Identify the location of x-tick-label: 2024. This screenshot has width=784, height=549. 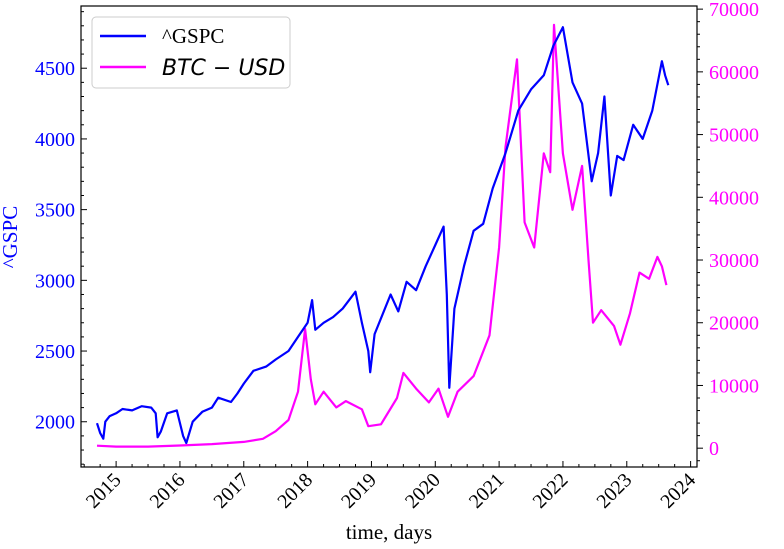
(678, 491).